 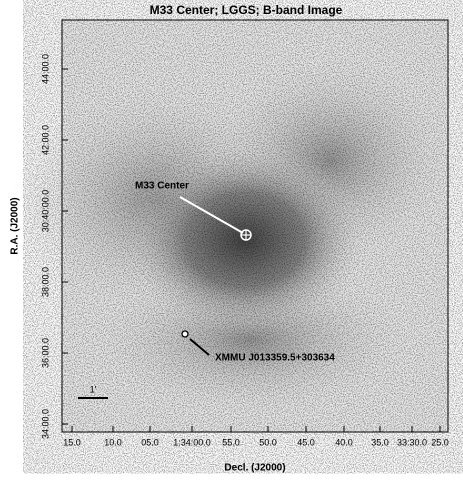 What do you see at coordinates (412, 442) in the screenshot?
I see `x-tick-label: 33:30.0` at bounding box center [412, 442].